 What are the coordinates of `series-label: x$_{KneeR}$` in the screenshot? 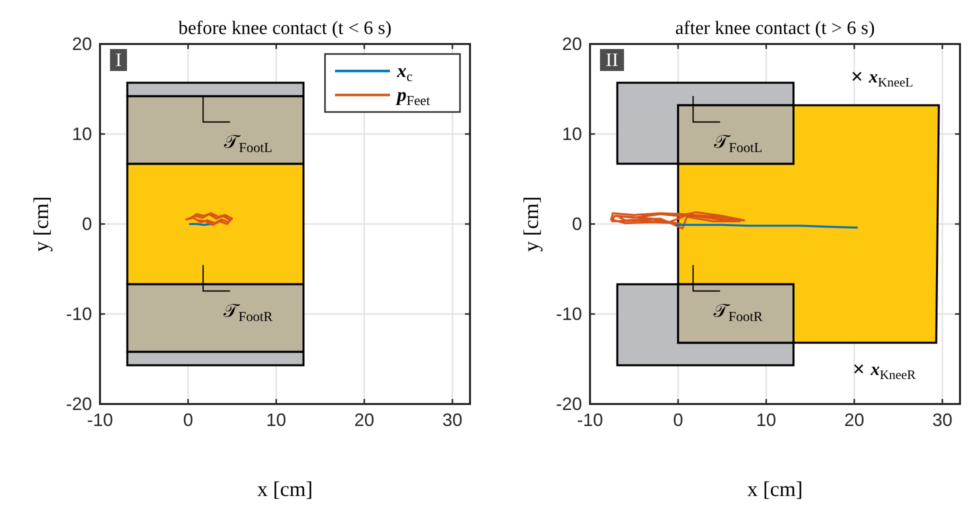 It's located at (893, 370).